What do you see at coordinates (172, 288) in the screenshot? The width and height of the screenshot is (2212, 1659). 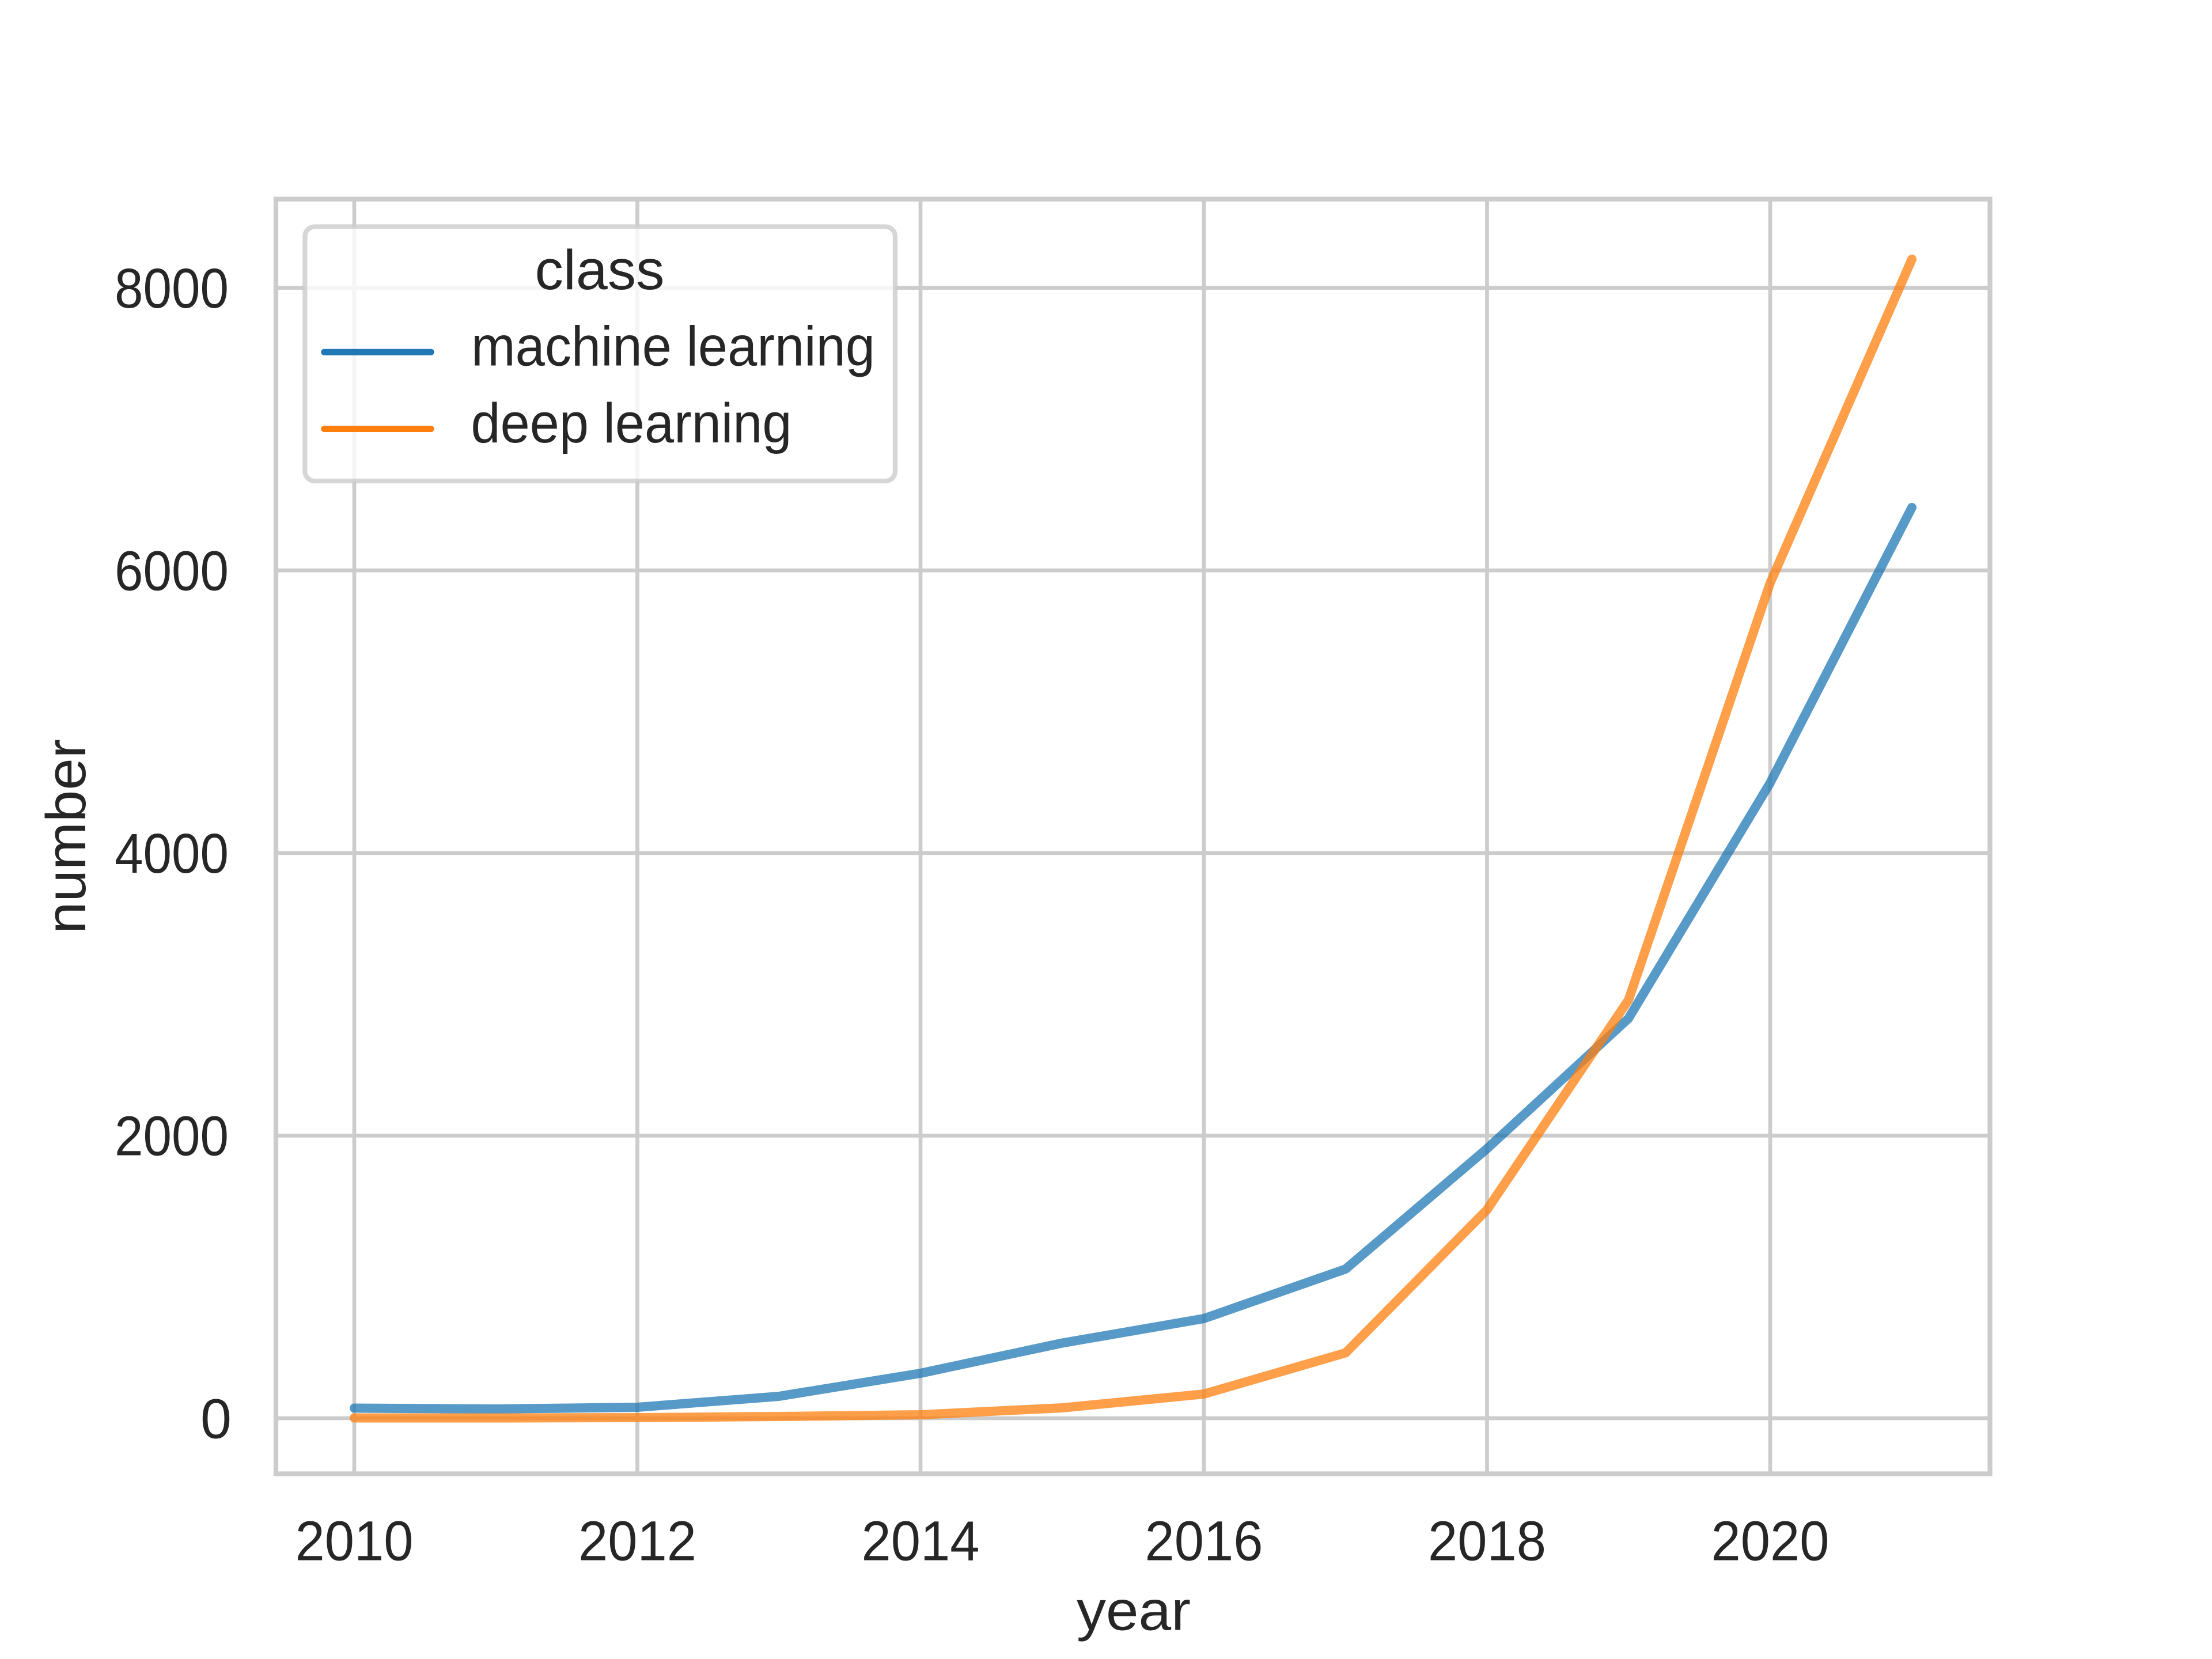 I see `svg-text: 8000` at bounding box center [172, 288].